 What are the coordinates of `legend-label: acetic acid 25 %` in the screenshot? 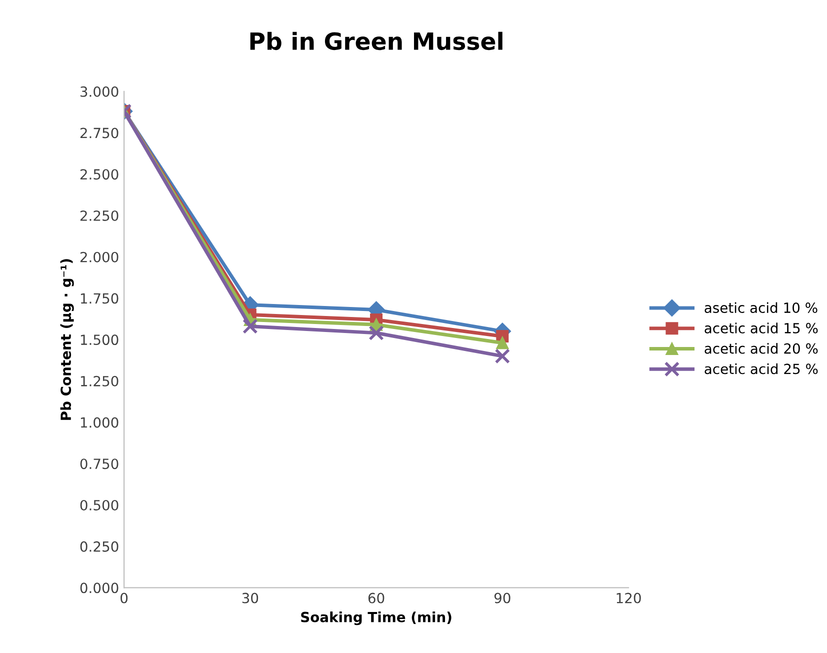 It's located at (761, 368).